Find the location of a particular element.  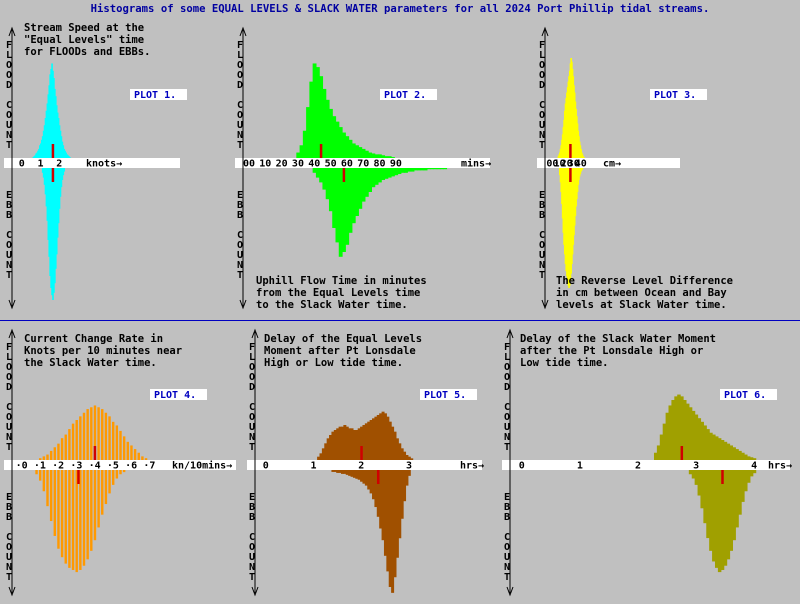

tick-label: ·3 is located at coordinates (76, 466).